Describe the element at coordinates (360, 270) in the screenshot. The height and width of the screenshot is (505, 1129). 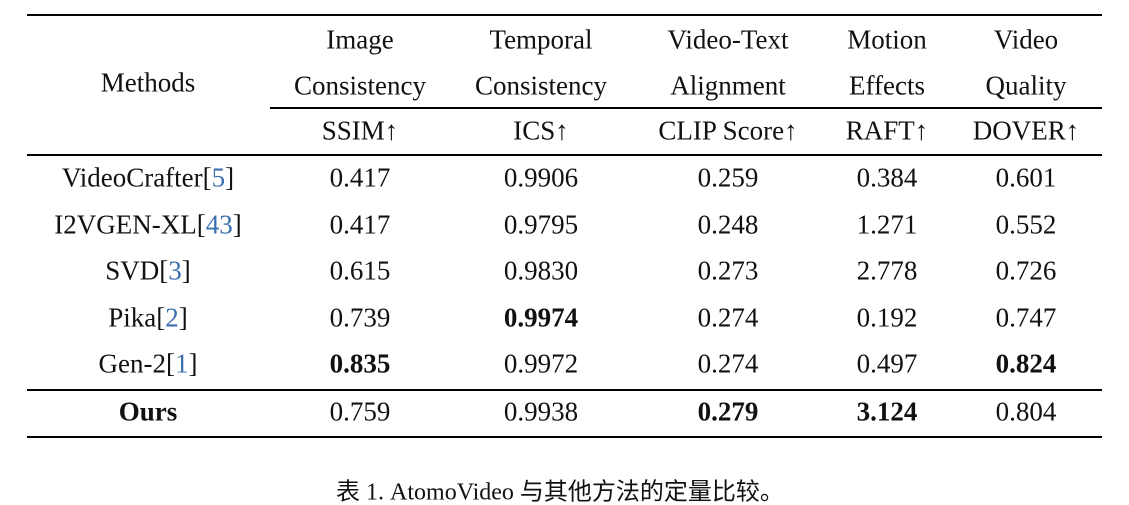
I see `cell: 0.615` at that location.